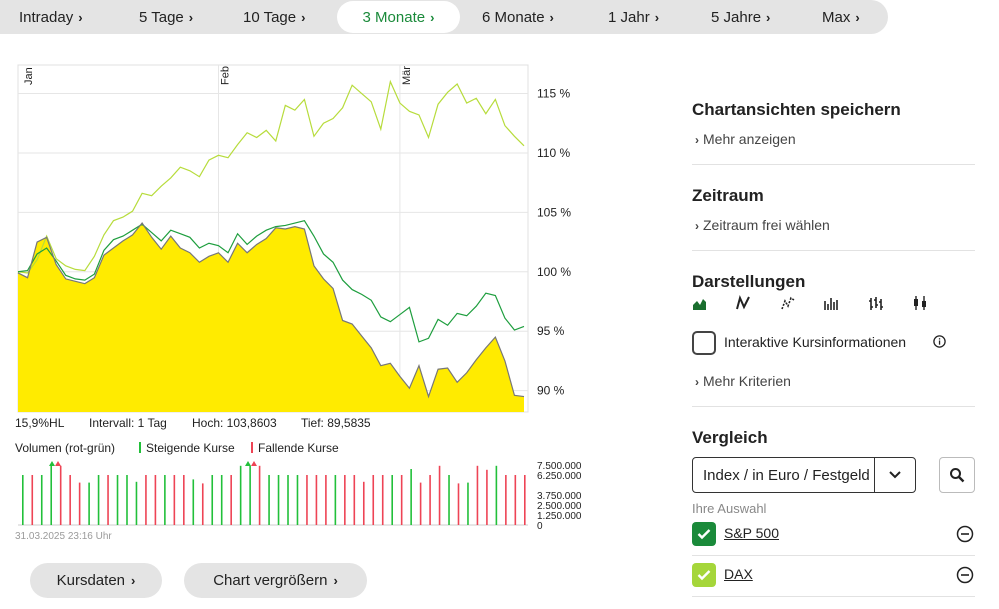 The image size is (999, 609). Describe the element at coordinates (407, 75) in the screenshot. I see `x-tick-label: Mär` at that location.